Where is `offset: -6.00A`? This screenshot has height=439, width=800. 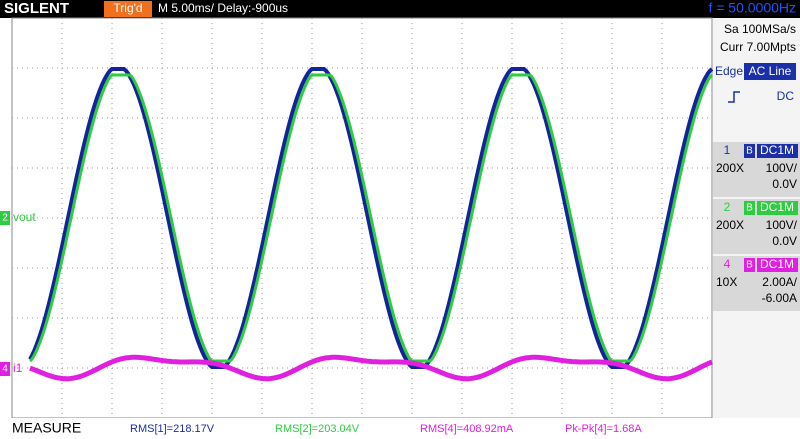 offset: -6.00A is located at coordinates (779, 298).